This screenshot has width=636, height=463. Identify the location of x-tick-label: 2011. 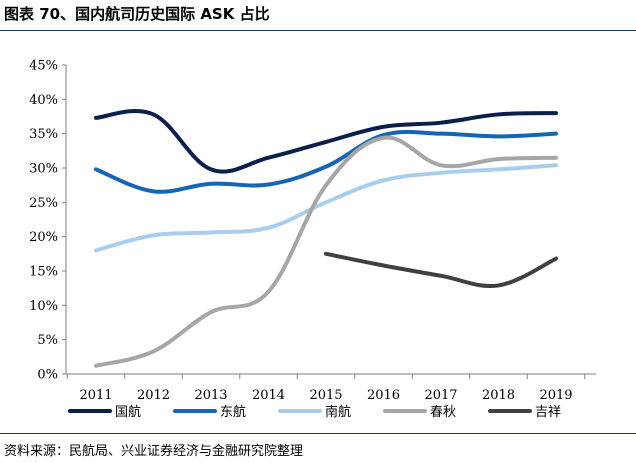
(95, 395).